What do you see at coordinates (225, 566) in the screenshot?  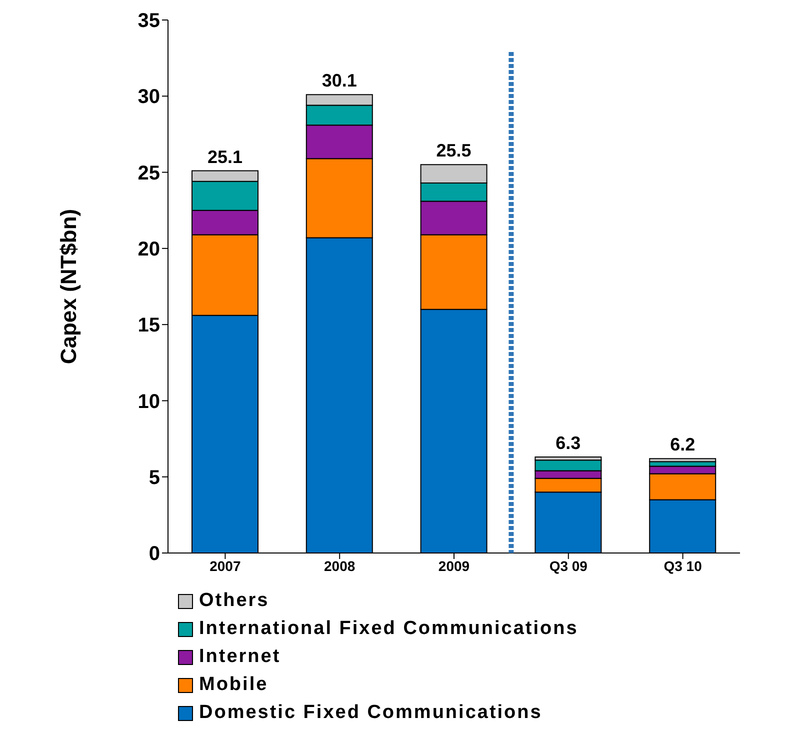 I see `x-tick-label: 2007` at bounding box center [225, 566].